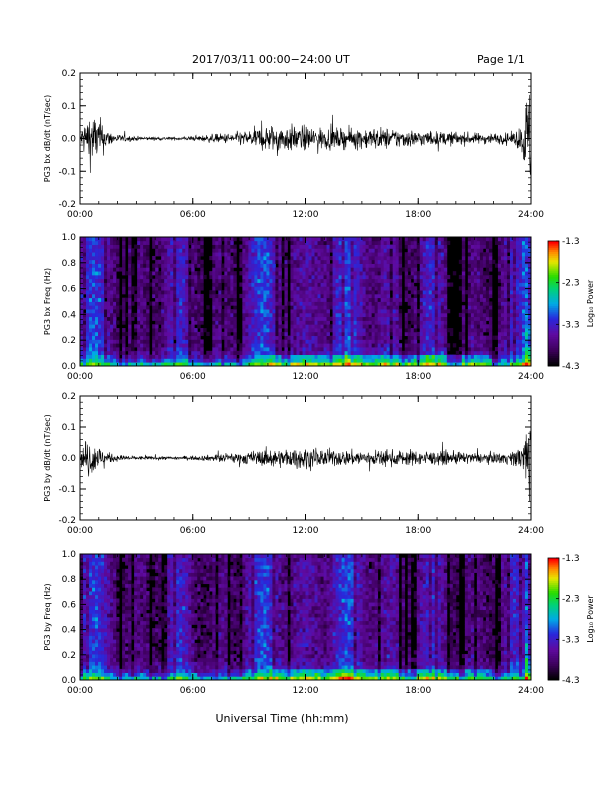  I want to click on colorbar-swatch, so click(553, 282).